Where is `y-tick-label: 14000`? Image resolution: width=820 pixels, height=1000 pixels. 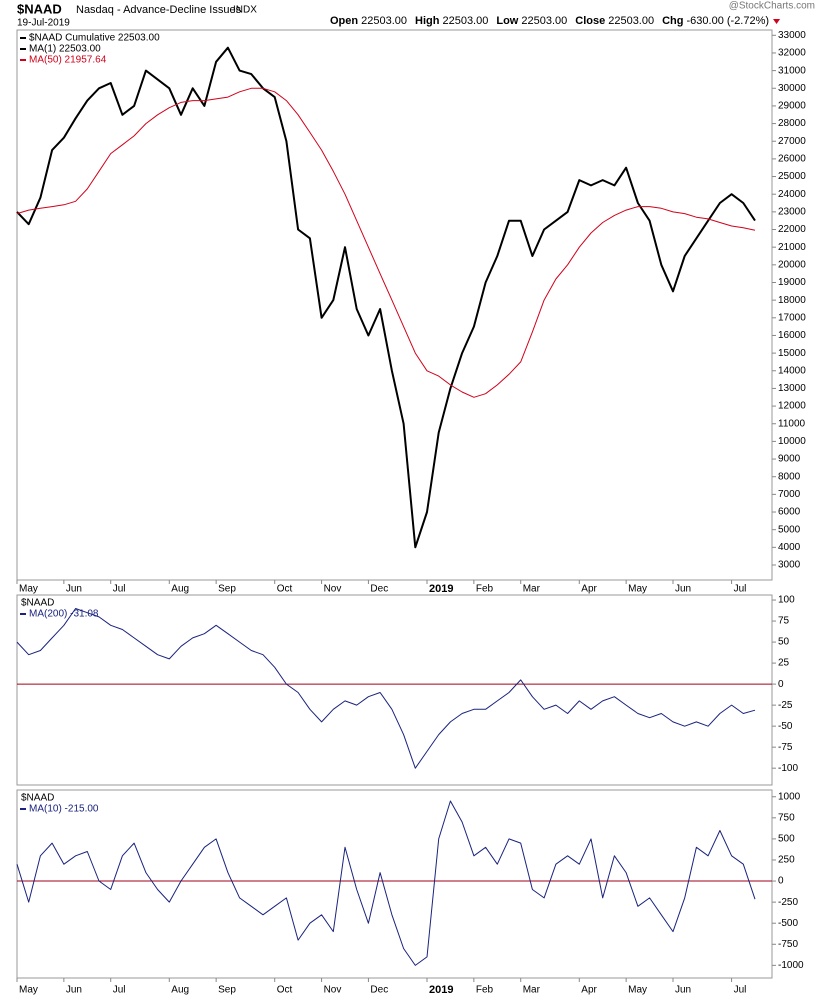
y-tick-label: 14000 is located at coordinates (792, 370).